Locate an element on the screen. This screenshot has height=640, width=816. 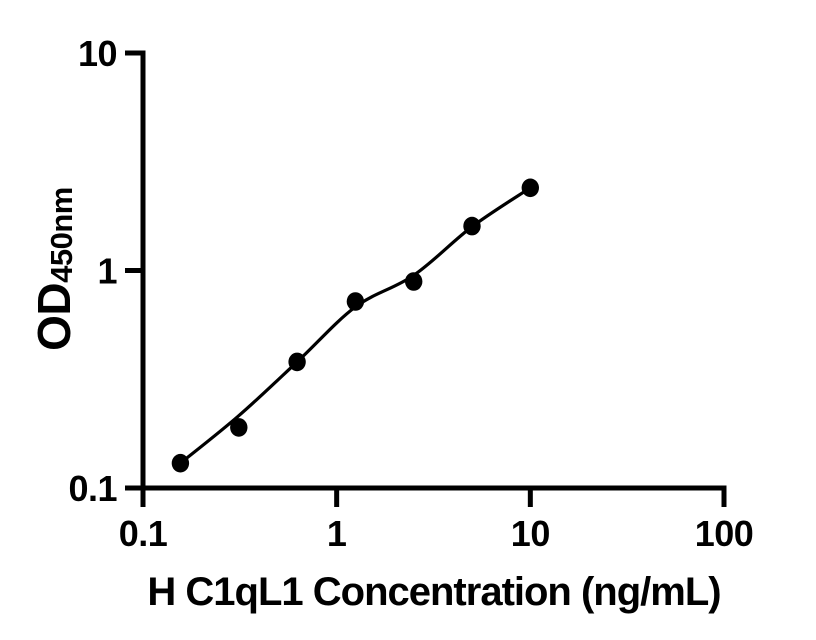
y-axis-title-main: OD is located at coordinates (54, 316).